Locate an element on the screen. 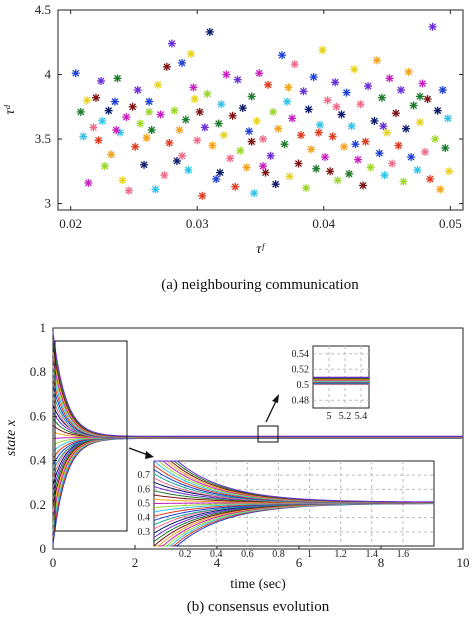 The image size is (474, 618). zoom-late-ytick-label: 0.5 is located at coordinates (303, 385).